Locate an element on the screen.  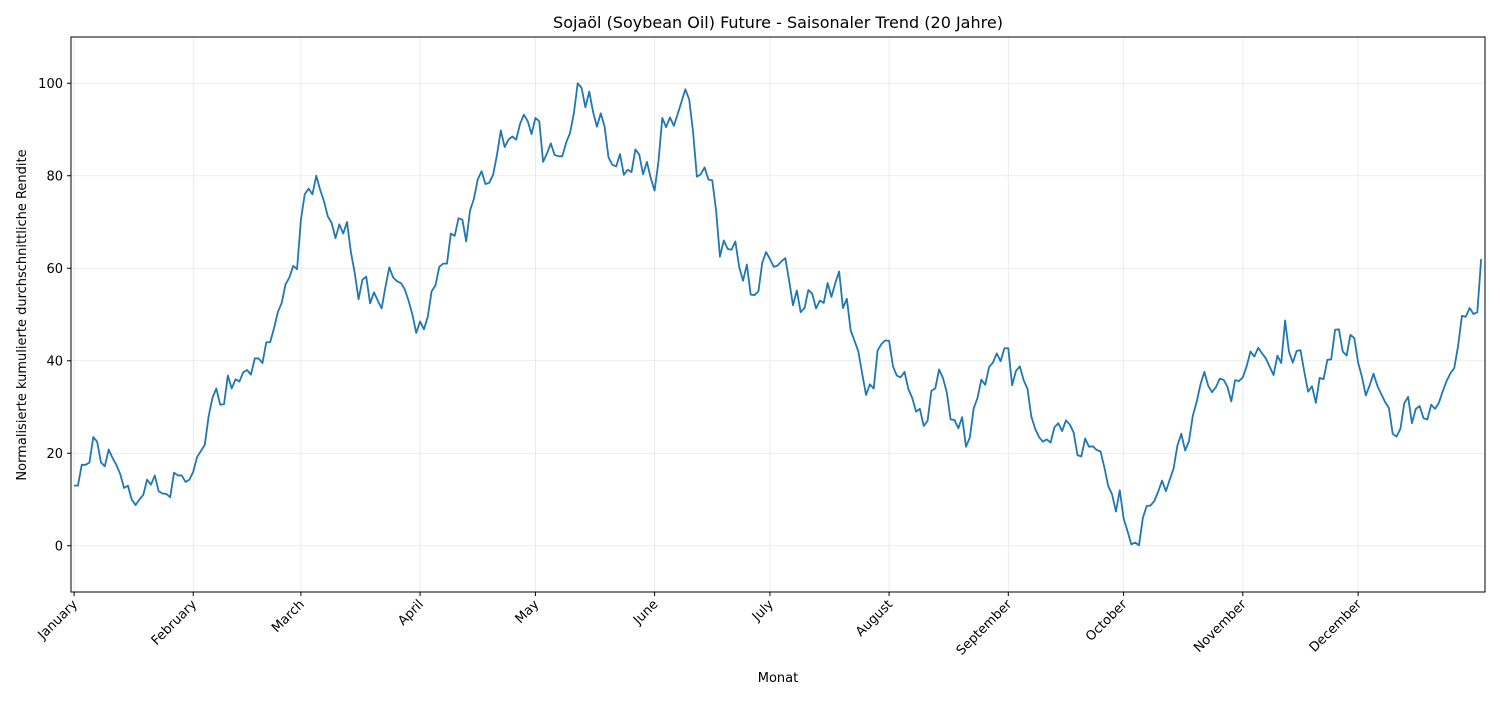
x-tick-label: September is located at coordinates (985, 628).